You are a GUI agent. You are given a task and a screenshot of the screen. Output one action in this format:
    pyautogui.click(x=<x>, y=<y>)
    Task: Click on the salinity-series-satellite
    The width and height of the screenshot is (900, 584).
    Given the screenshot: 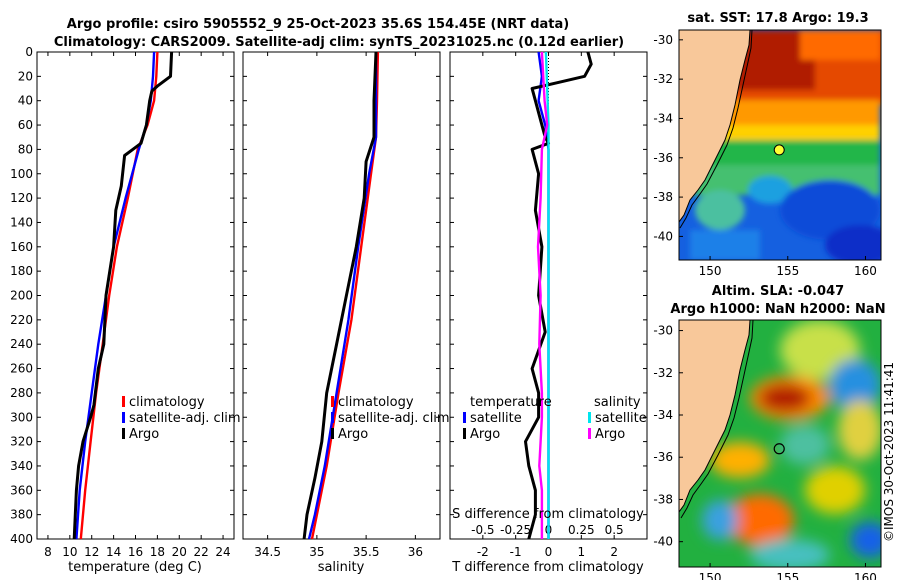 What is the action you would take?
    pyautogui.click(x=342, y=296)
    